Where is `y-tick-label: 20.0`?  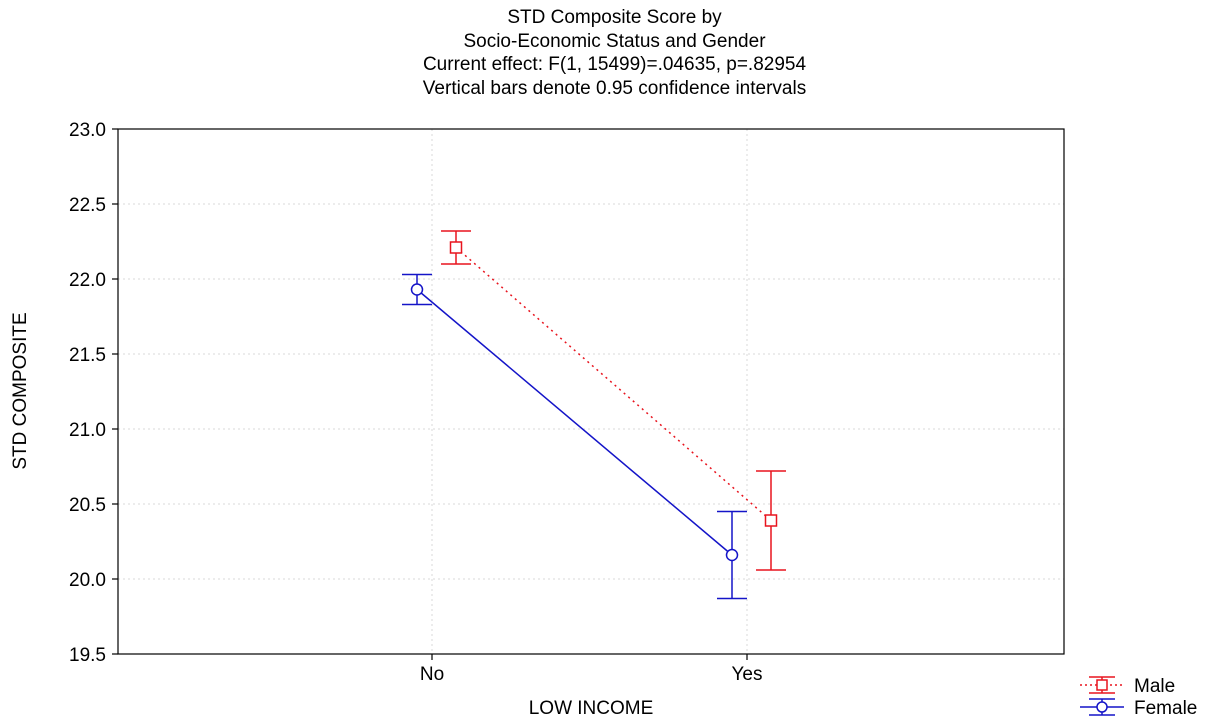
y-tick-label: 20.0 is located at coordinates (87, 580).